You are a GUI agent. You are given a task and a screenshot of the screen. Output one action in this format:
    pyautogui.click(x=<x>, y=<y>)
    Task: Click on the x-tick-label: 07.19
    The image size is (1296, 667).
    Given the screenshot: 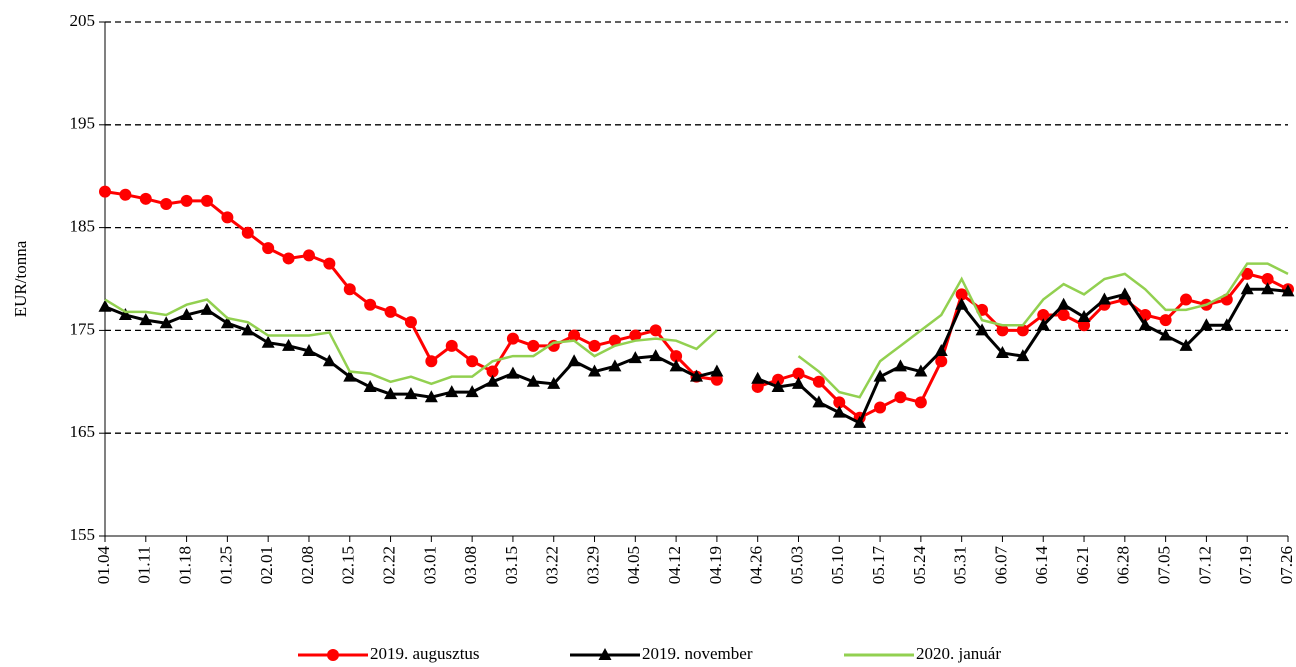 What is the action you would take?
    pyautogui.click(x=1245, y=565)
    